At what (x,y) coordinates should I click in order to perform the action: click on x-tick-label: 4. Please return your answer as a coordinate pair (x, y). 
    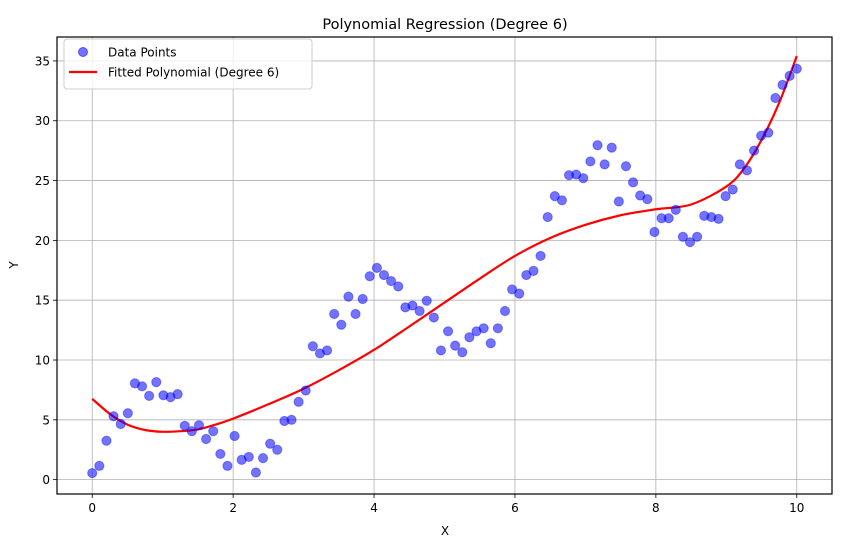
    Looking at the image, I should click on (374, 508).